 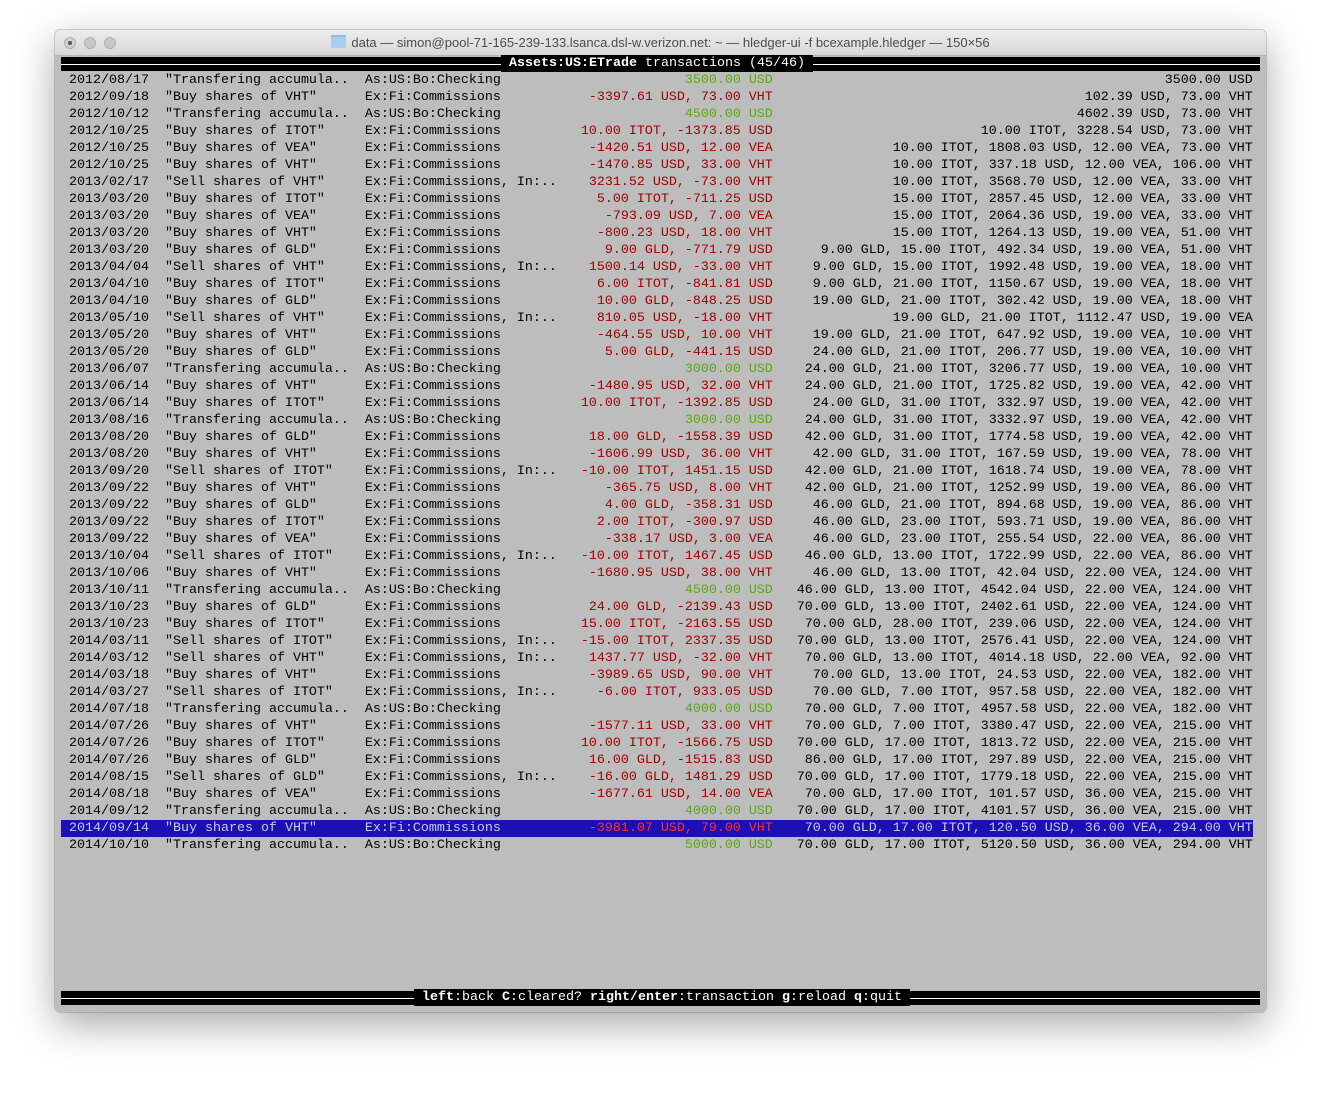 What do you see at coordinates (684, 199) in the screenshot?
I see `change-cell: 5.00 ITOT, -711.25 USD` at bounding box center [684, 199].